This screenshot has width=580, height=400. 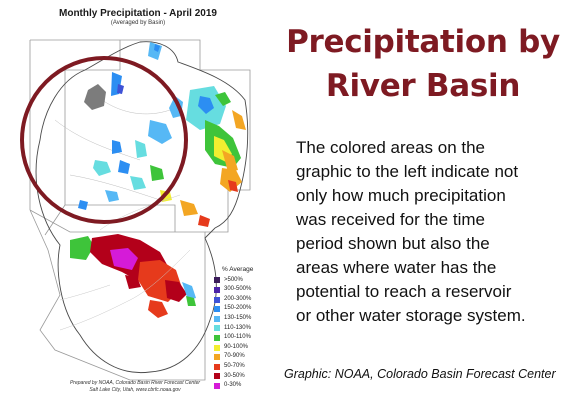 What do you see at coordinates (233, 385) in the screenshot?
I see `legend-label: 0-30%` at bounding box center [233, 385].